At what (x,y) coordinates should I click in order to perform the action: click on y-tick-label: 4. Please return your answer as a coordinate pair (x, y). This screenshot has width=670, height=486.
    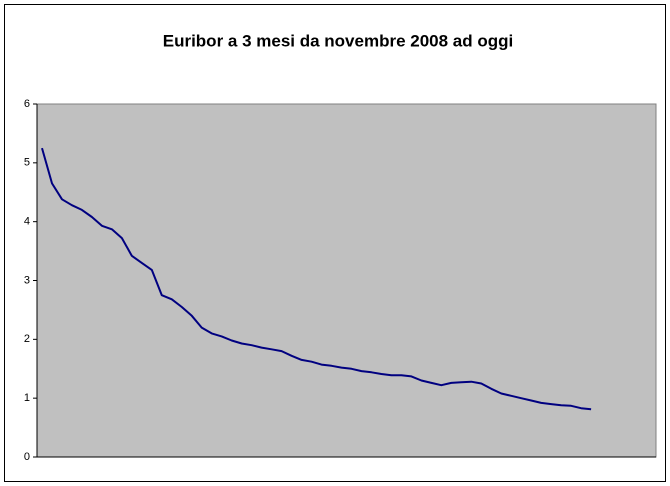
    Looking at the image, I should click on (27, 222).